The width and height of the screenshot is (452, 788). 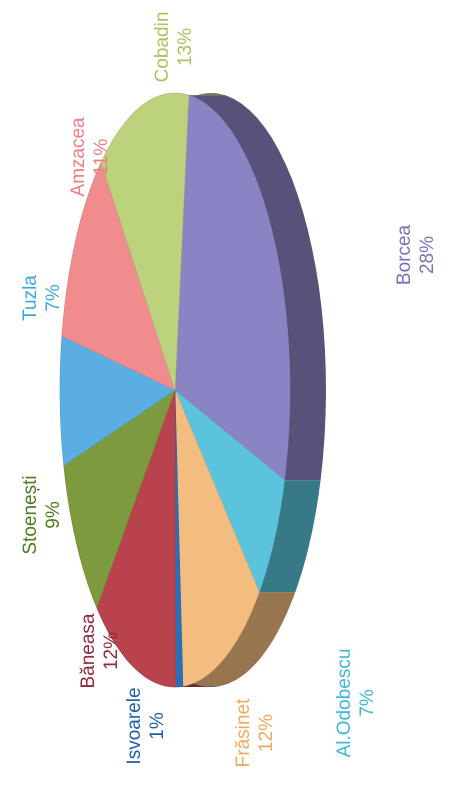 What do you see at coordinates (136, 538) in the screenshot?
I see `slice-baneasa` at bounding box center [136, 538].